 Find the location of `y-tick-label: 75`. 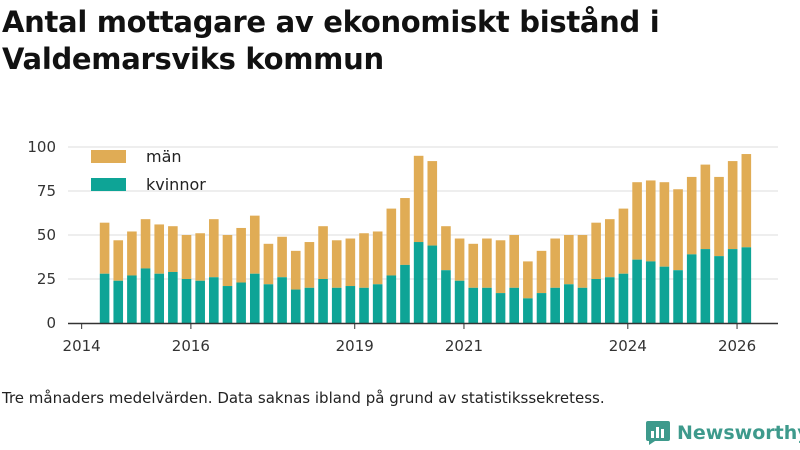

y-tick-label: 75 is located at coordinates (46, 191).